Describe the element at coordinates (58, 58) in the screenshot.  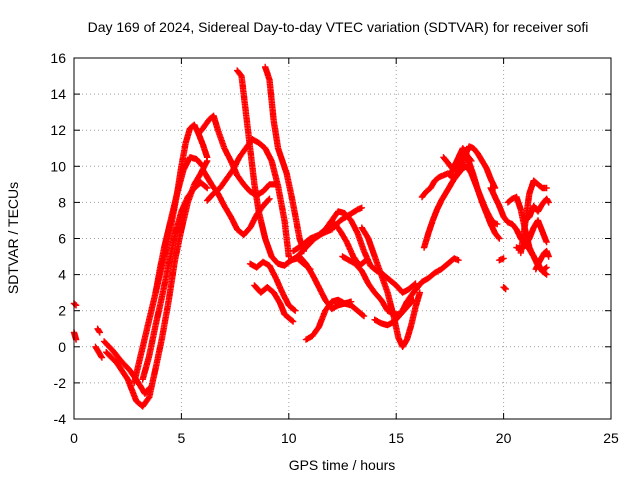
I see `y-tick-label: 16` at that location.